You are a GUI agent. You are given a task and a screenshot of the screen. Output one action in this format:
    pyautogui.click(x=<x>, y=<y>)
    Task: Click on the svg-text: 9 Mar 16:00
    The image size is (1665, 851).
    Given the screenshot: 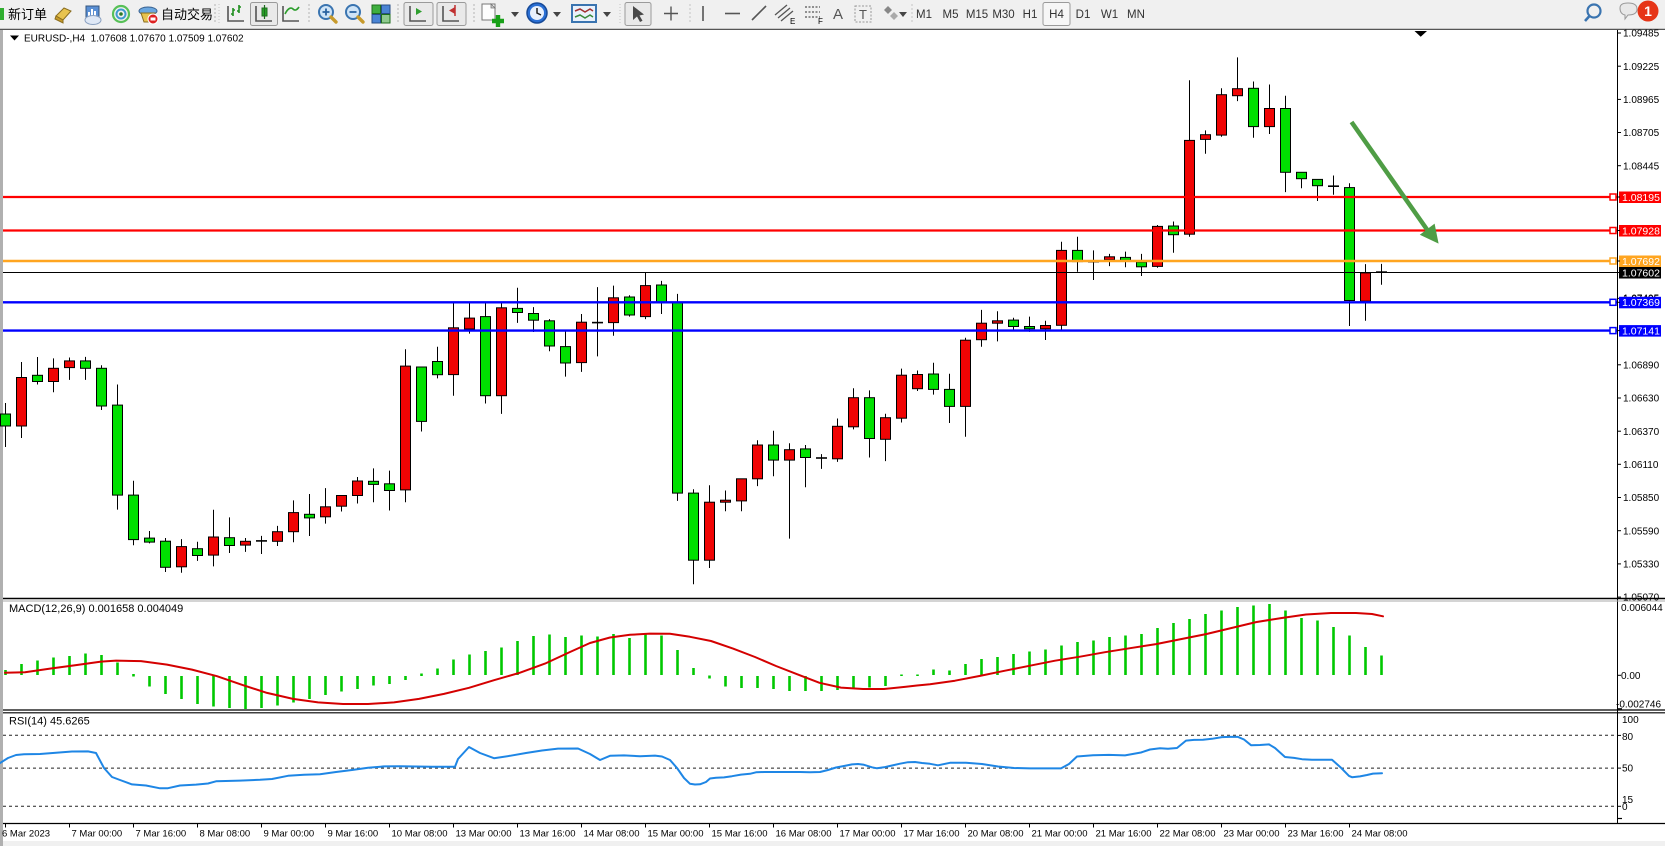 What is the action you would take?
    pyautogui.click(x=353, y=834)
    